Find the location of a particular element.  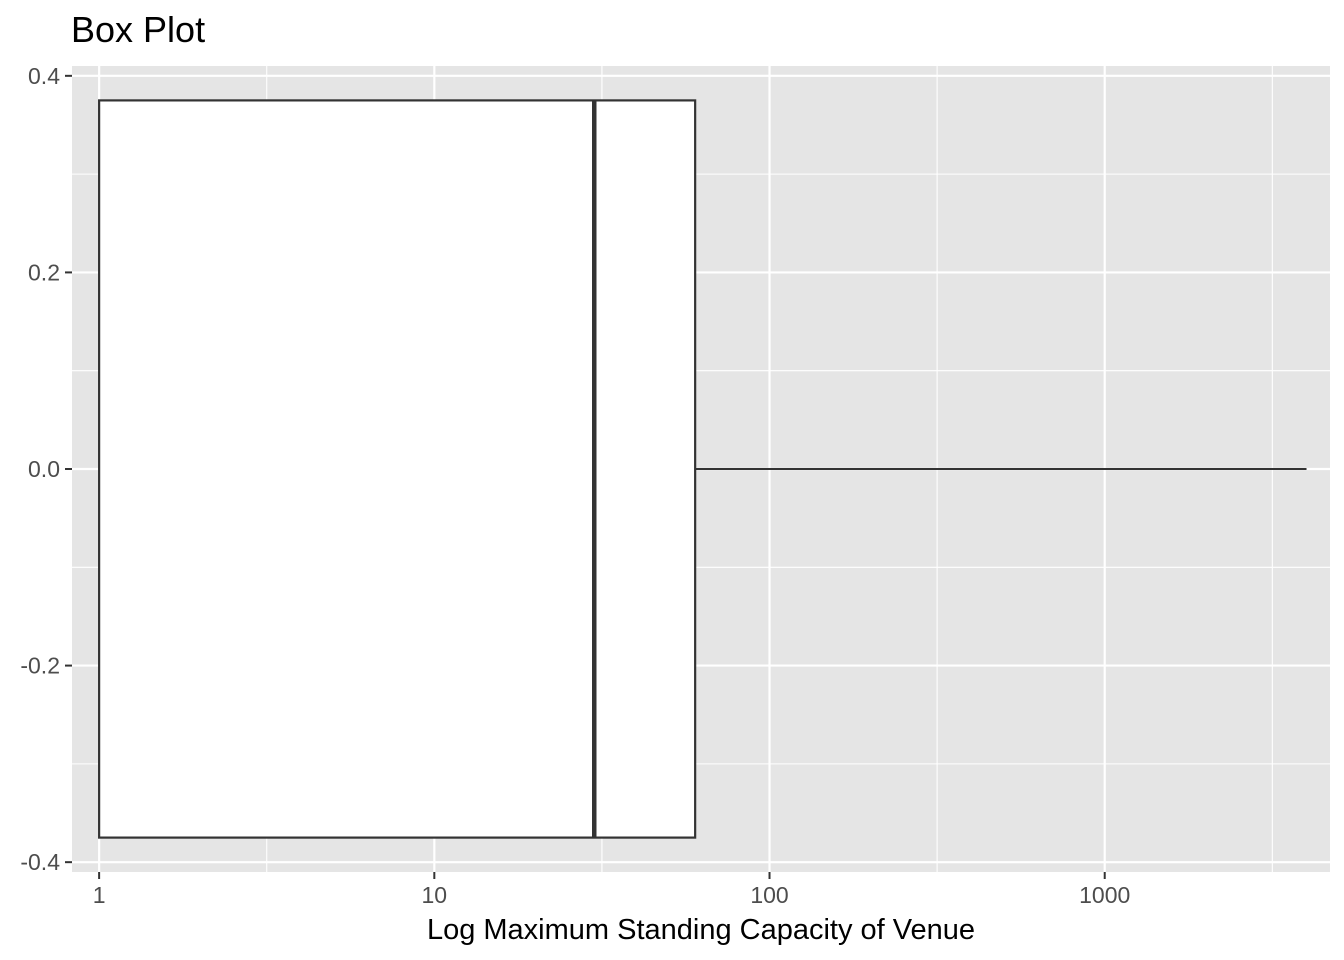

y-tick-label: -0.4 is located at coordinates (40, 862).